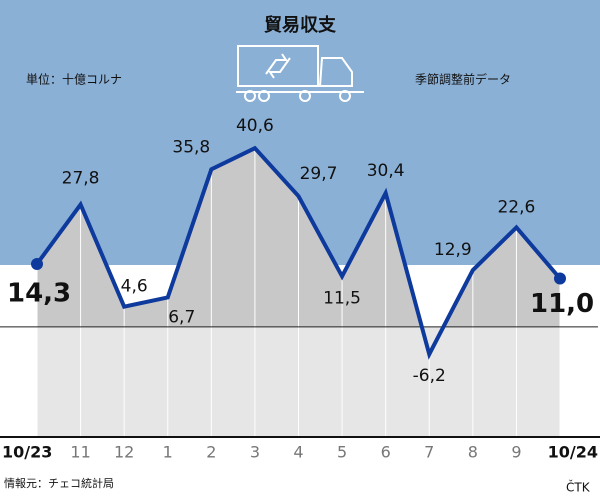  What do you see at coordinates (255, 126) in the screenshot?
I see `data-label: 40,6` at bounding box center [255, 126].